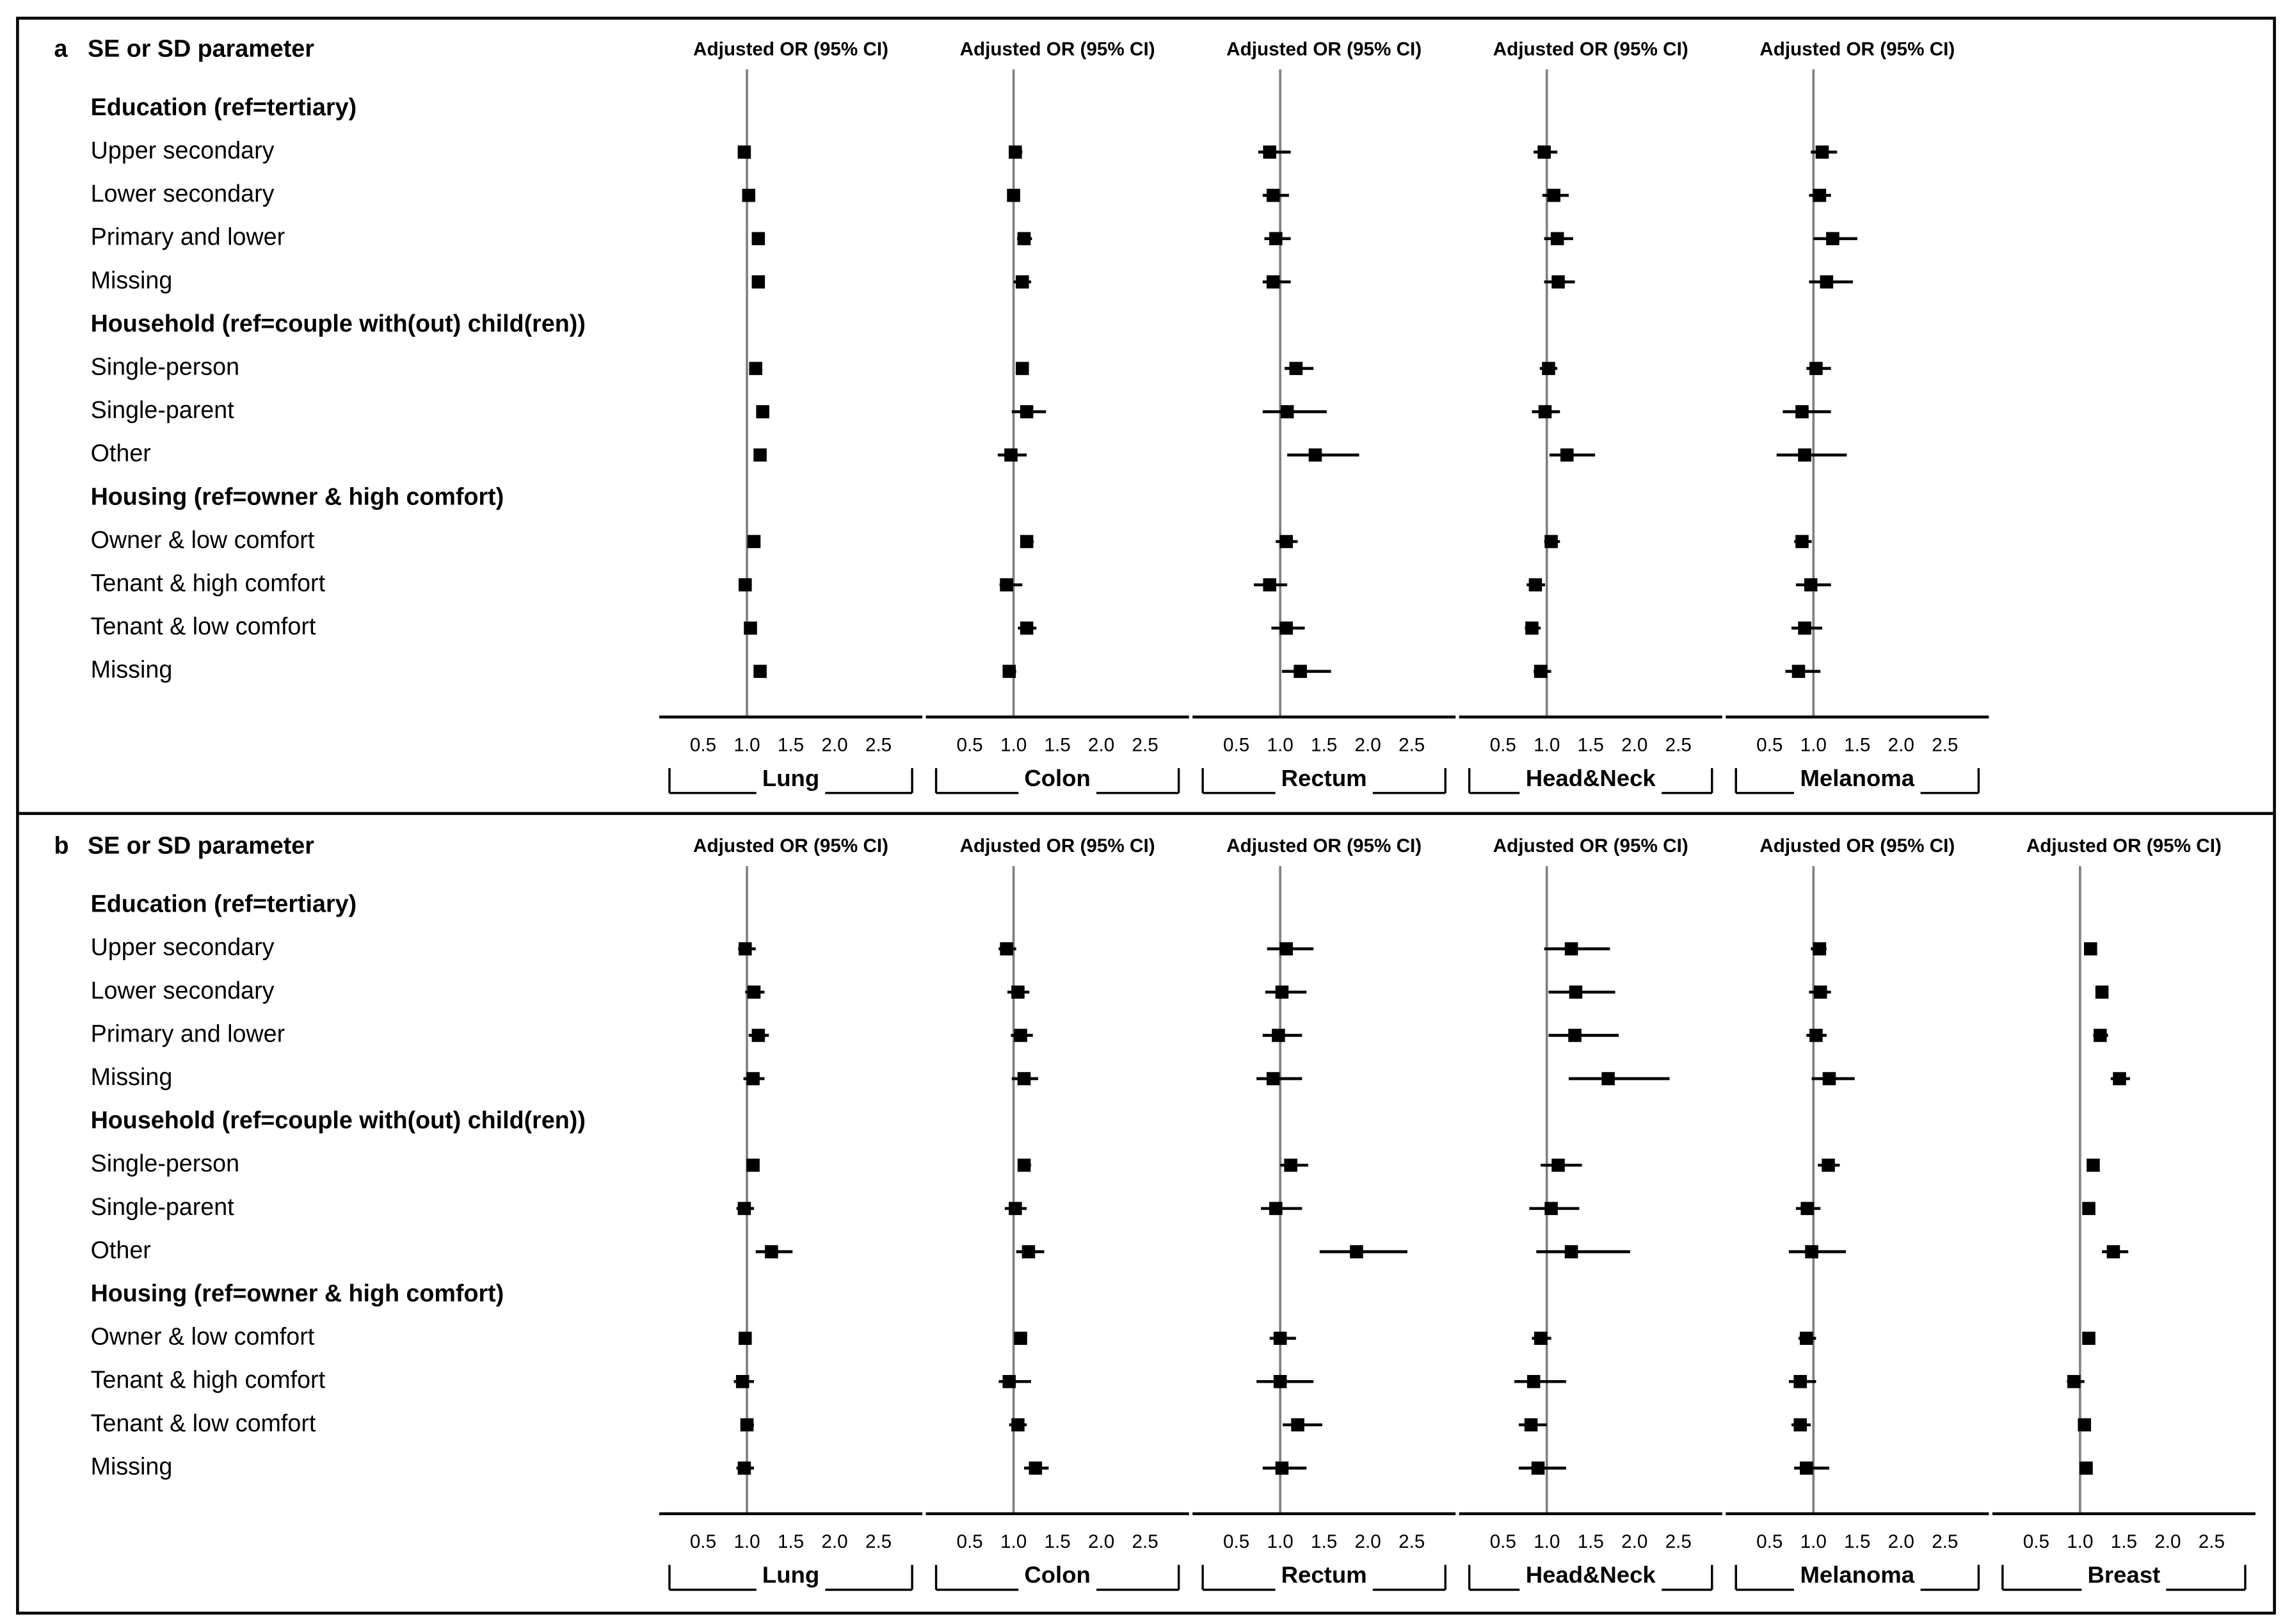 The height and width of the screenshot is (1624, 2292). What do you see at coordinates (297, 1293) in the screenshot?
I see `group-heading: Housing (ref=owner & high comfort)` at bounding box center [297, 1293].